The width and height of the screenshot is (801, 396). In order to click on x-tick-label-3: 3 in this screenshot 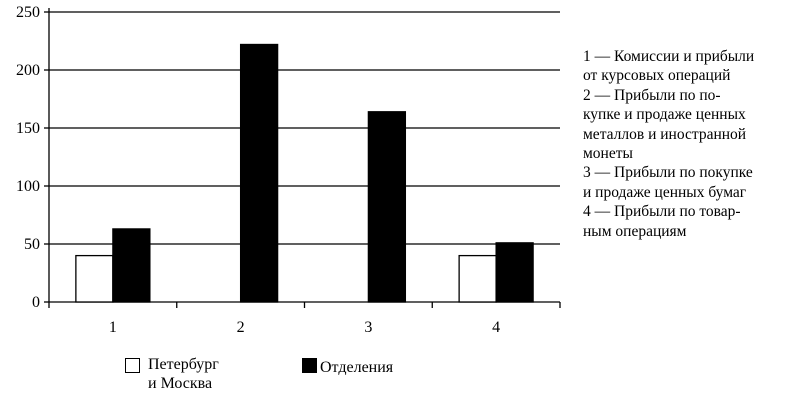, I will do `click(368, 327)`.